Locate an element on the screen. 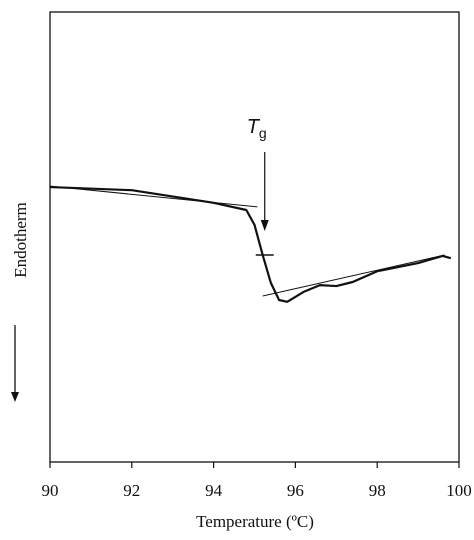  x-tick-label: 94 is located at coordinates (214, 490).